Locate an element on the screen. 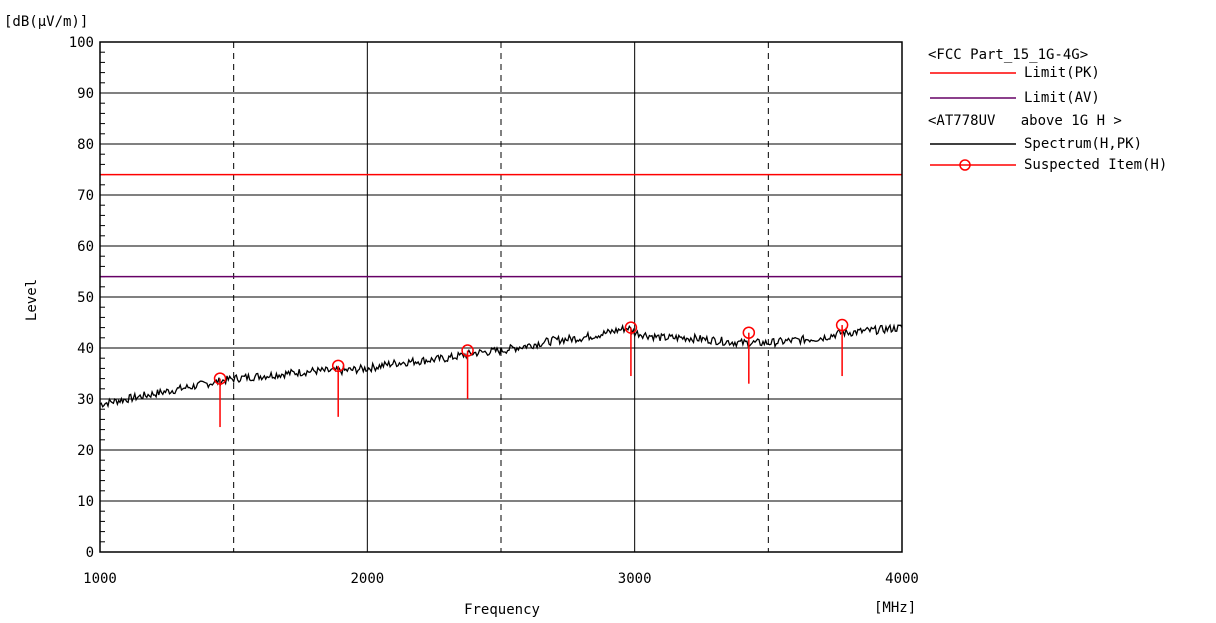  x-tick-label: 3000 is located at coordinates (635, 579).